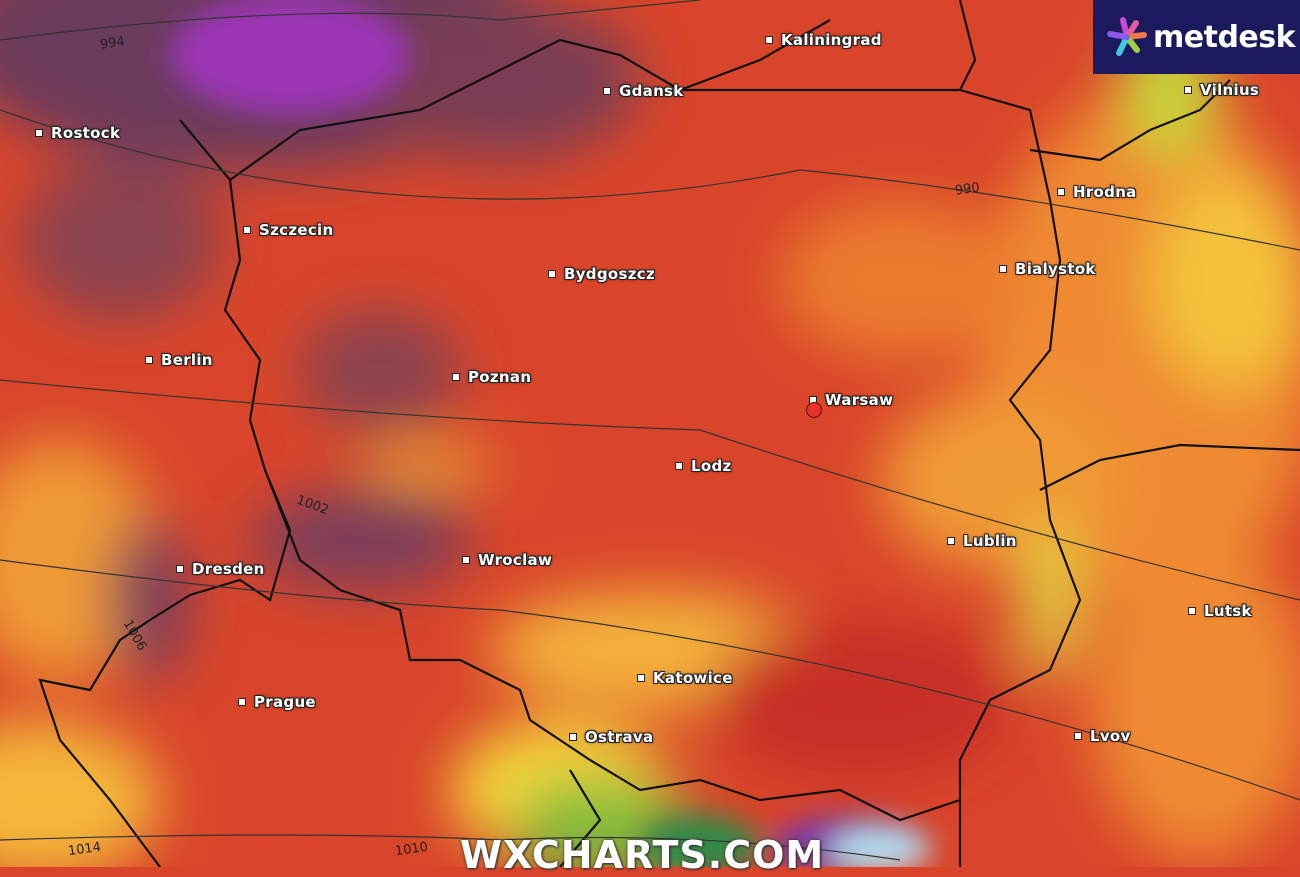  What do you see at coordinates (77, 133) in the screenshot?
I see `city-rostock: Rostock` at bounding box center [77, 133].